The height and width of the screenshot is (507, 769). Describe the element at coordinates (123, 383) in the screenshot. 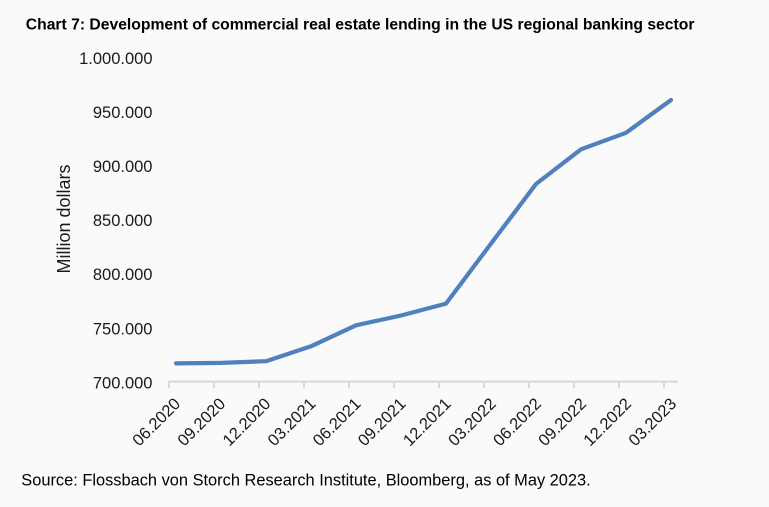

I see `svg-text: 700.000` at that location.